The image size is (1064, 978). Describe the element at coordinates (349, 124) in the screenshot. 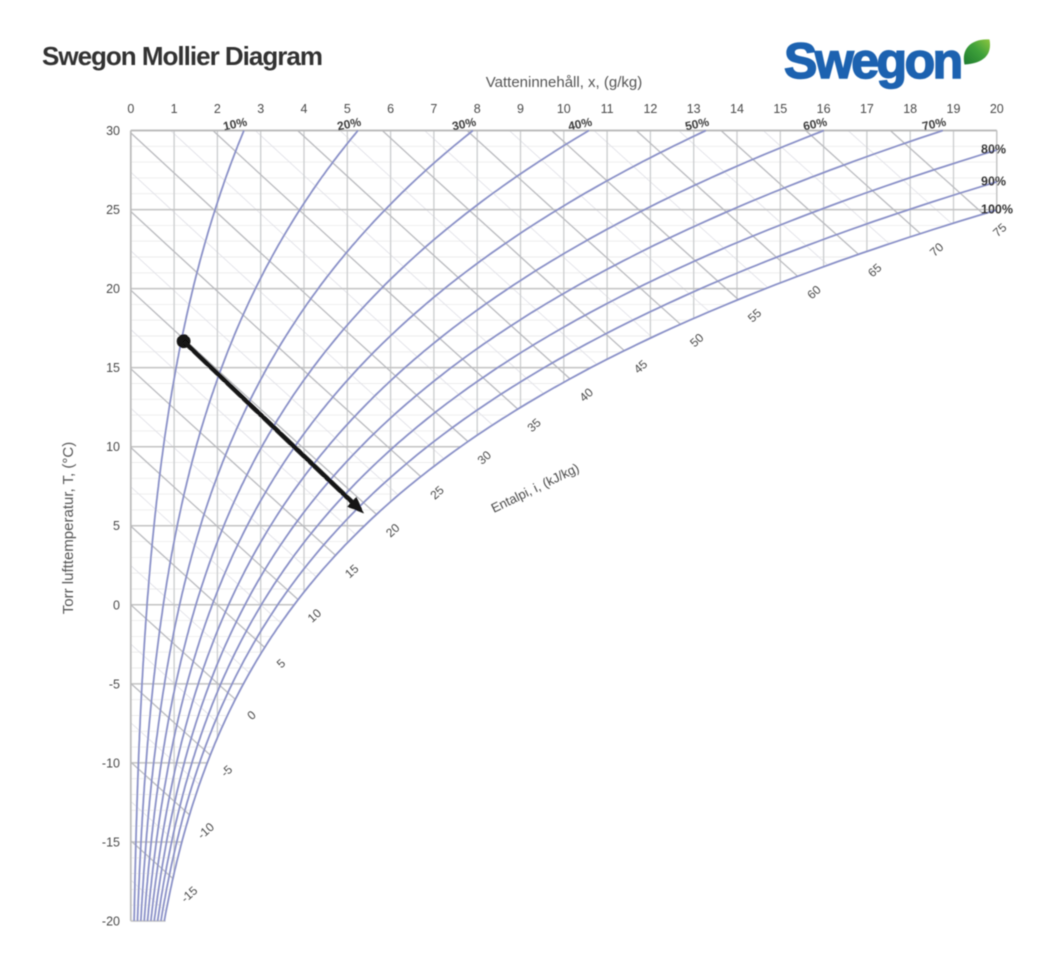

I see `svg-text: 20%` at that location.